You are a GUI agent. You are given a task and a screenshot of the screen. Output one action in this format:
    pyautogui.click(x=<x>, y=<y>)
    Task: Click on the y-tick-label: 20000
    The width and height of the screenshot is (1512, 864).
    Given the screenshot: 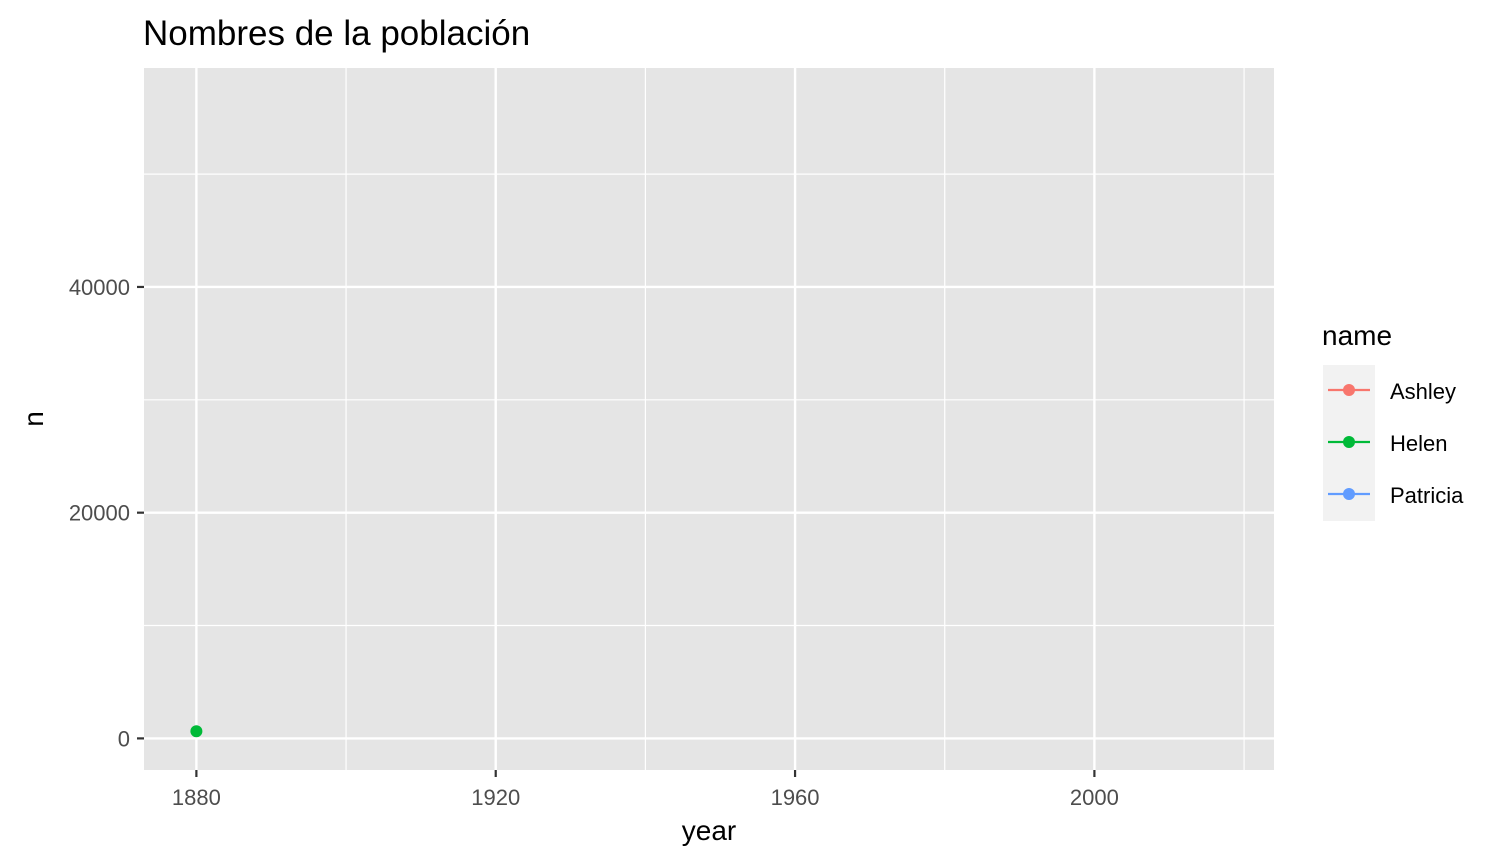 What is the action you would take?
    pyautogui.click(x=99, y=513)
    